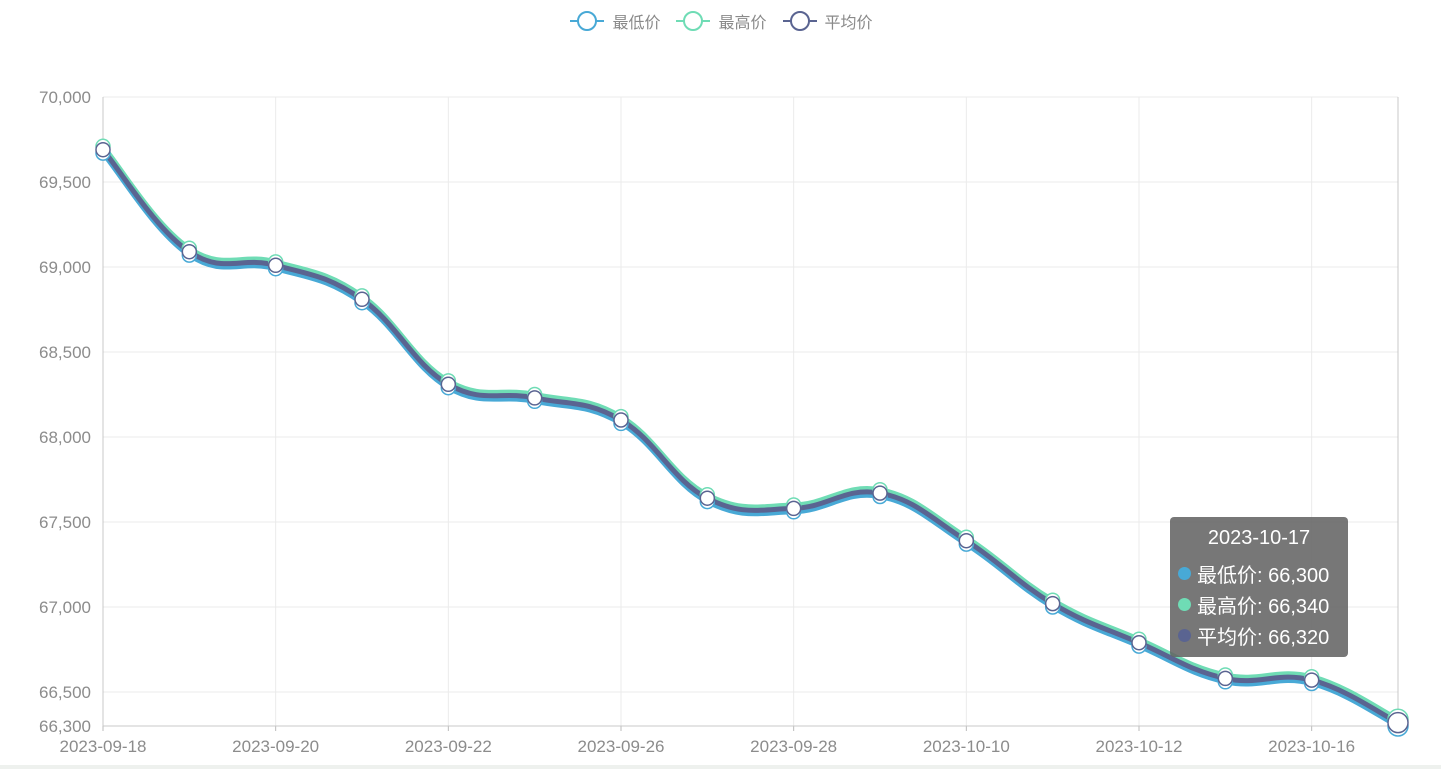 Image resolution: width=1441 pixels, height=769 pixels. Describe the element at coordinates (65, 607) in the screenshot. I see `y-tick-label: 67,000` at that location.